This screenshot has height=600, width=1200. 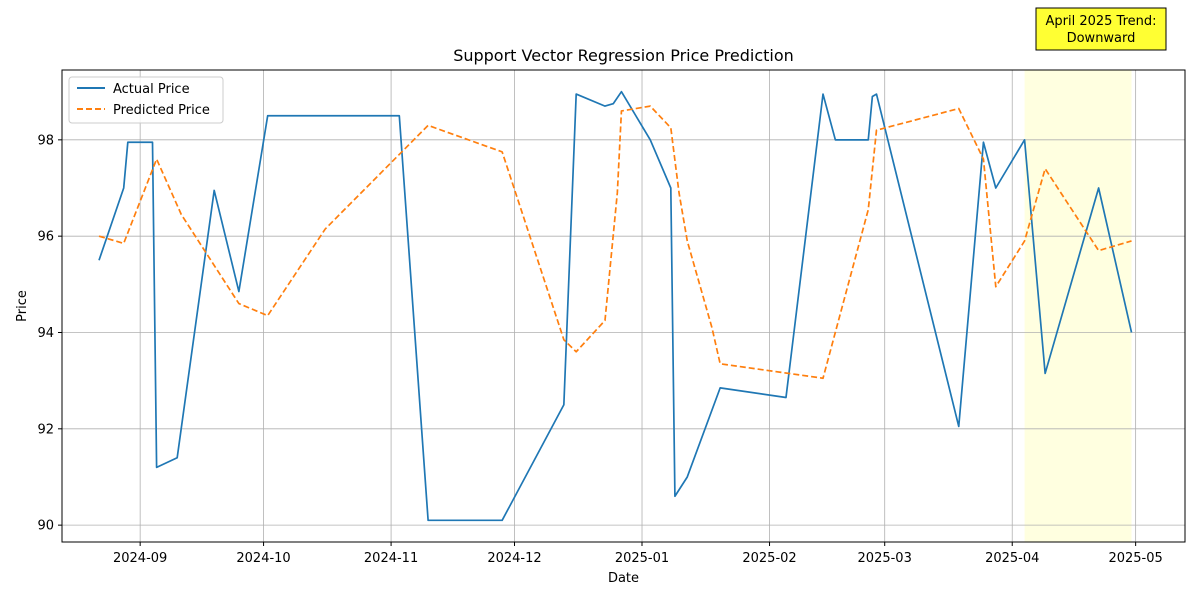 I want to click on legend-box, so click(x=146, y=100).